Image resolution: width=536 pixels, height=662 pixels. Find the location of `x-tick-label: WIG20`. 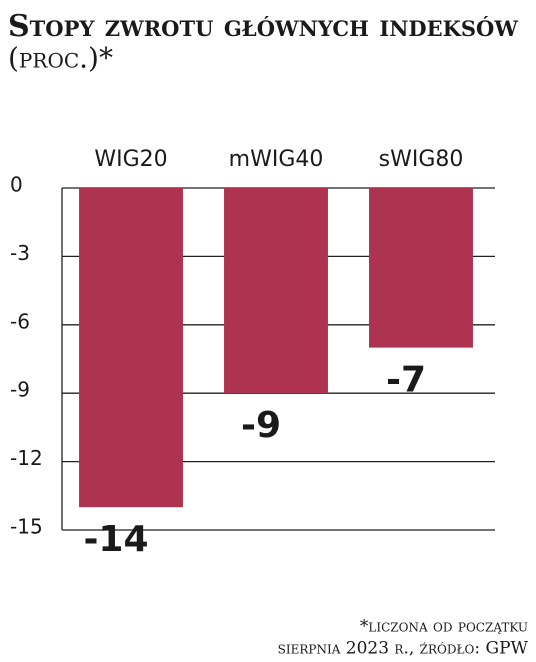

x-tick-label: WIG20 is located at coordinates (130, 159).